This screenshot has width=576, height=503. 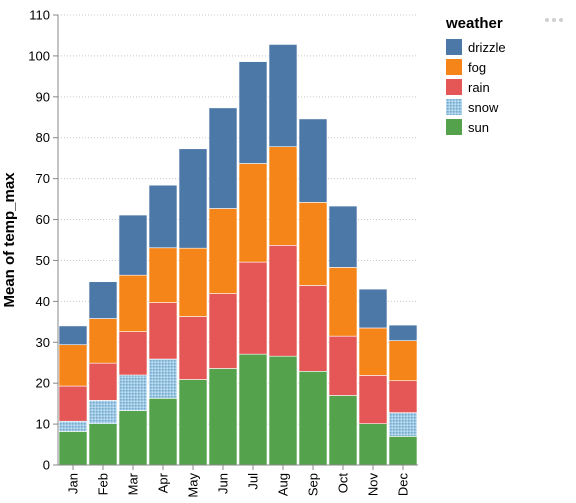 What do you see at coordinates (313, 484) in the screenshot?
I see `x-tick-label: Sep` at bounding box center [313, 484].